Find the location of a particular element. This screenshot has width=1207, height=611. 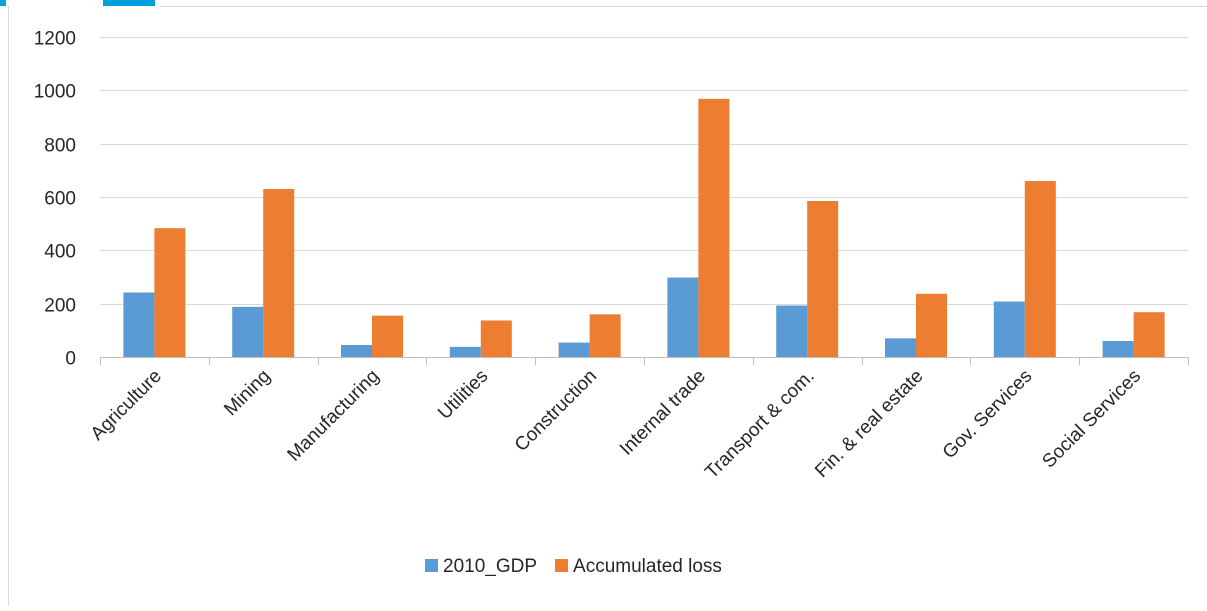

x-tick-label: Transport & com. is located at coordinates (759, 424).